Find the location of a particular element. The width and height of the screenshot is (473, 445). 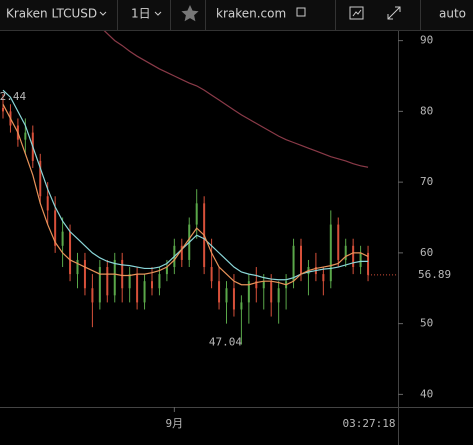

y-tick-label: 50 is located at coordinates (426, 323).